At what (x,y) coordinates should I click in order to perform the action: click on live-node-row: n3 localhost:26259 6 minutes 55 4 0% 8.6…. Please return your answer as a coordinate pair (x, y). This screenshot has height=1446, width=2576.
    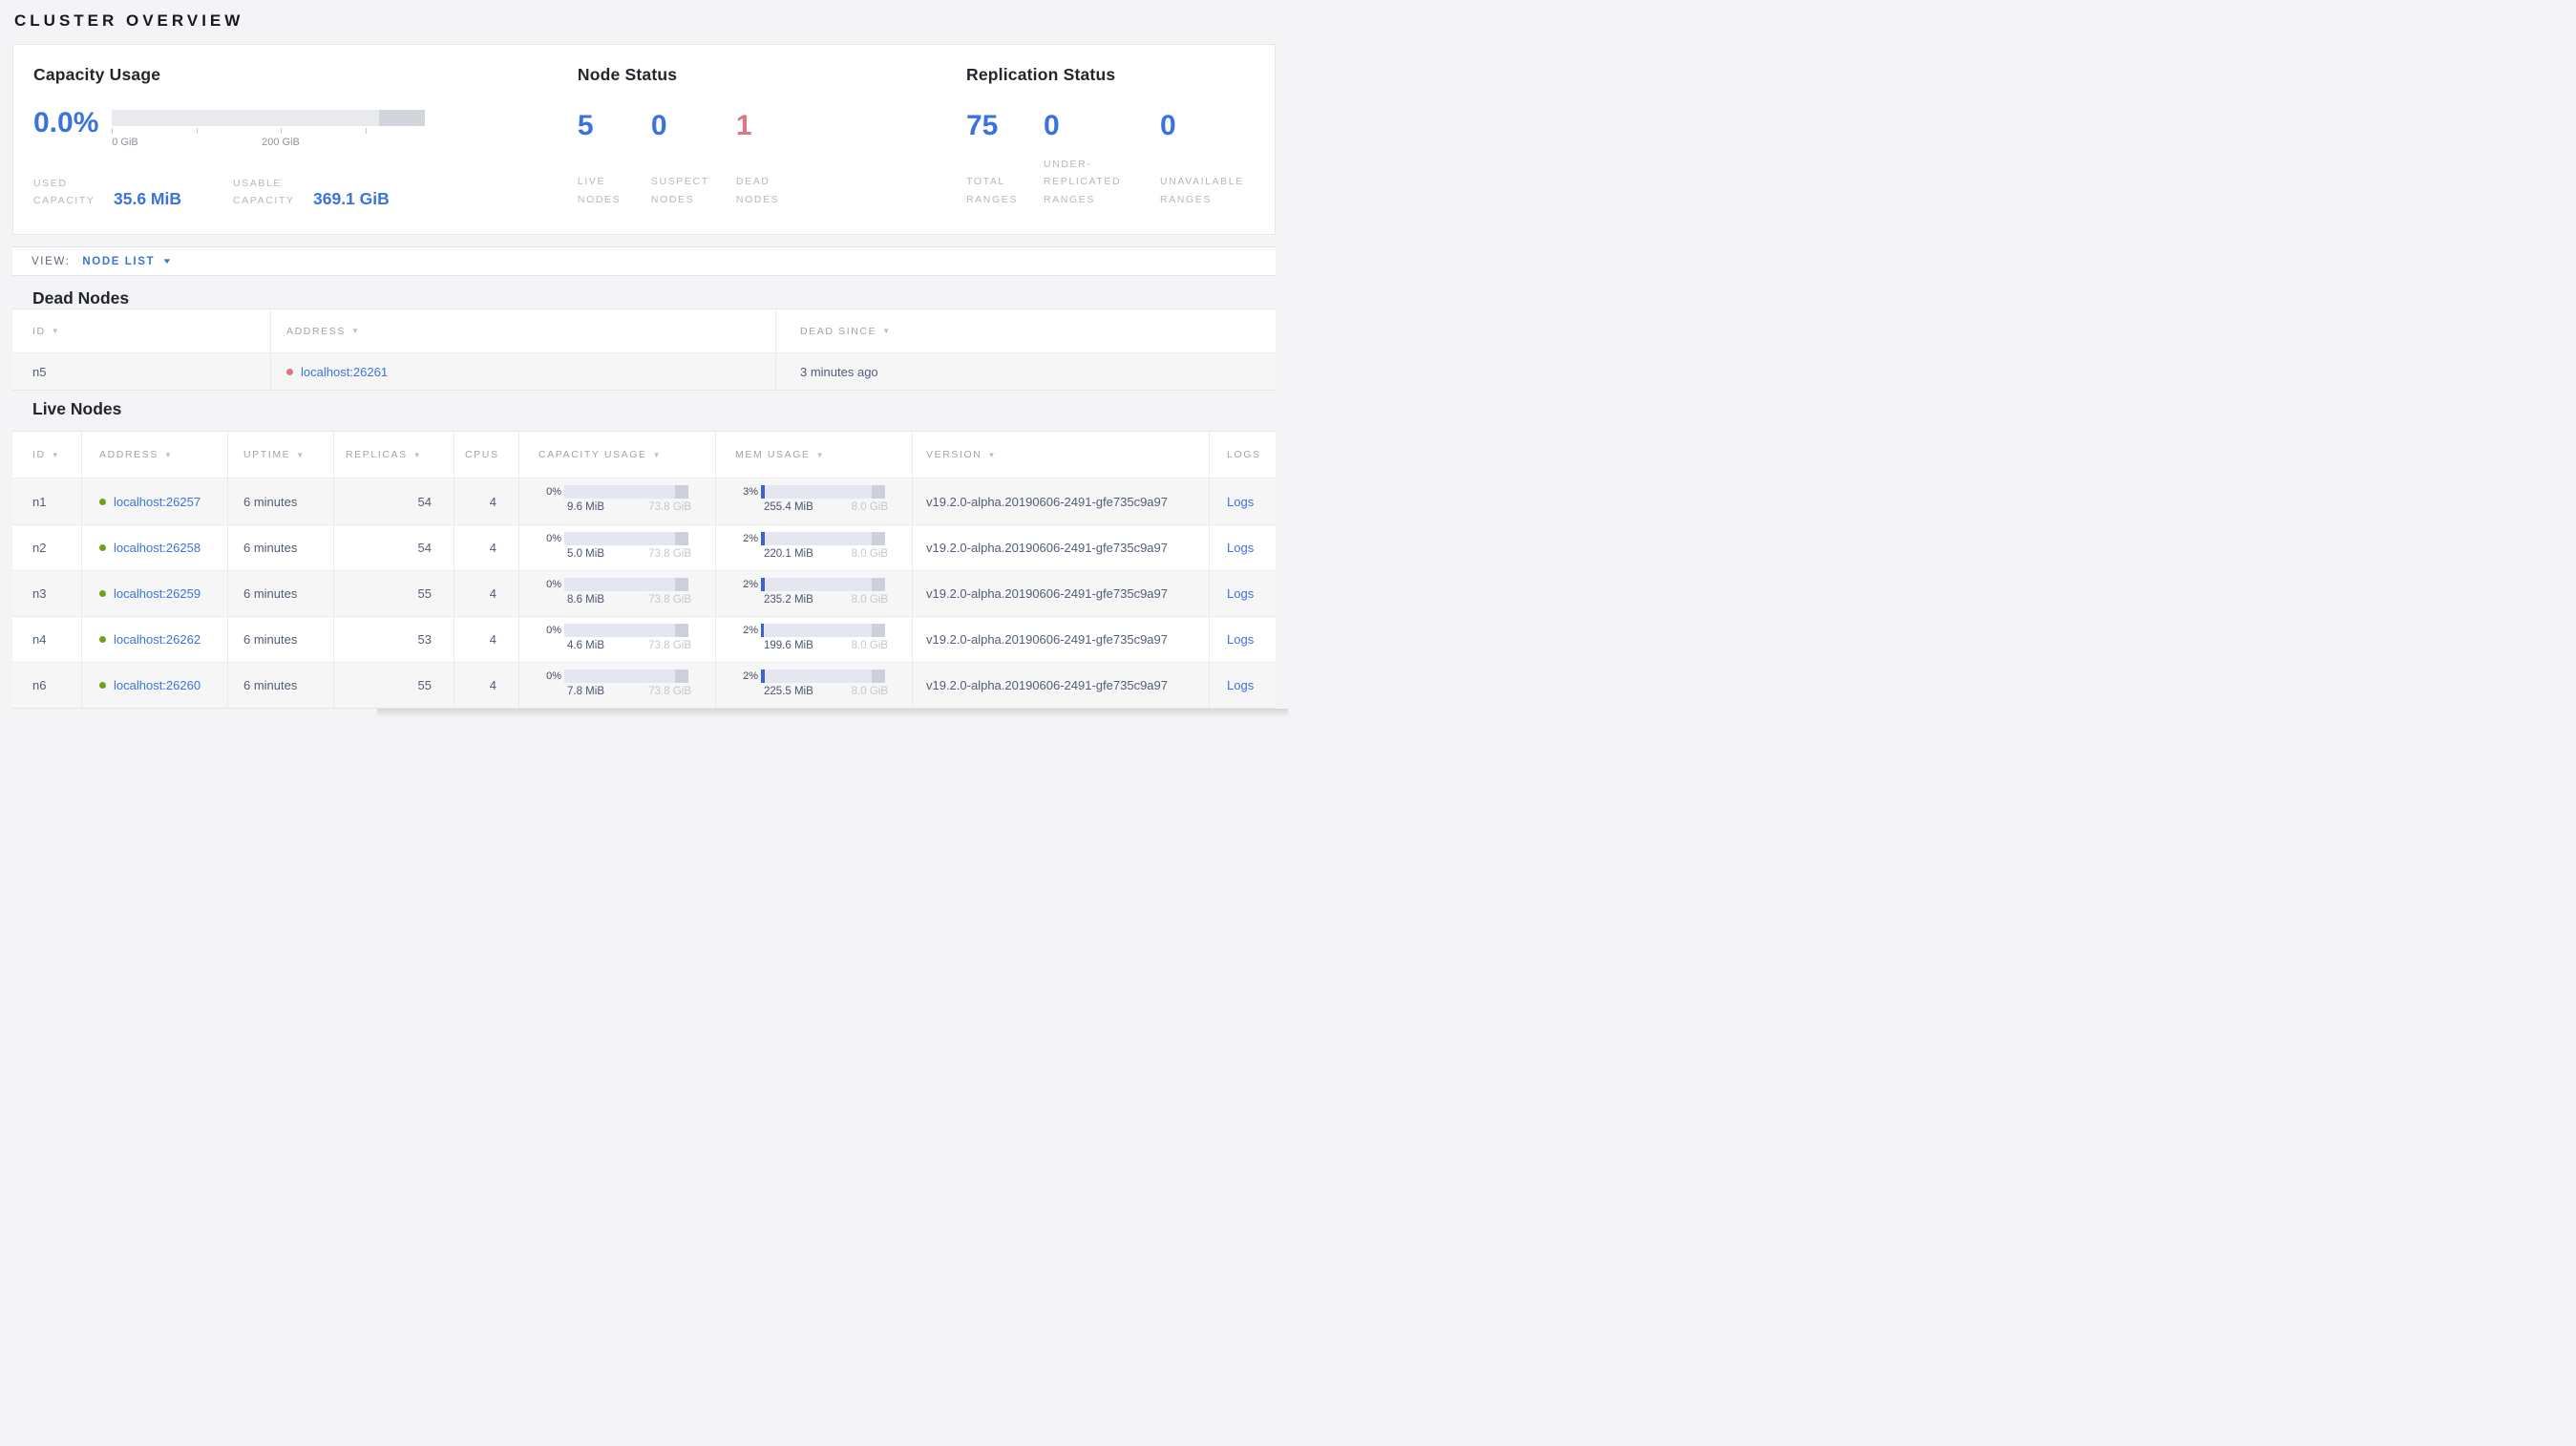
    Looking at the image, I should click on (644, 593).